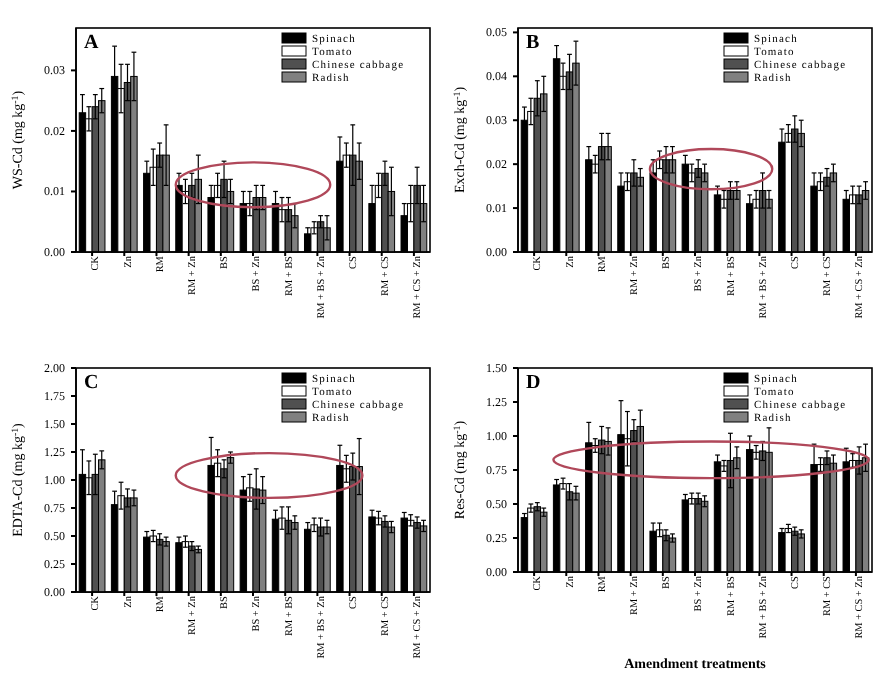  I want to click on chart-title: A, so click(92, 43).